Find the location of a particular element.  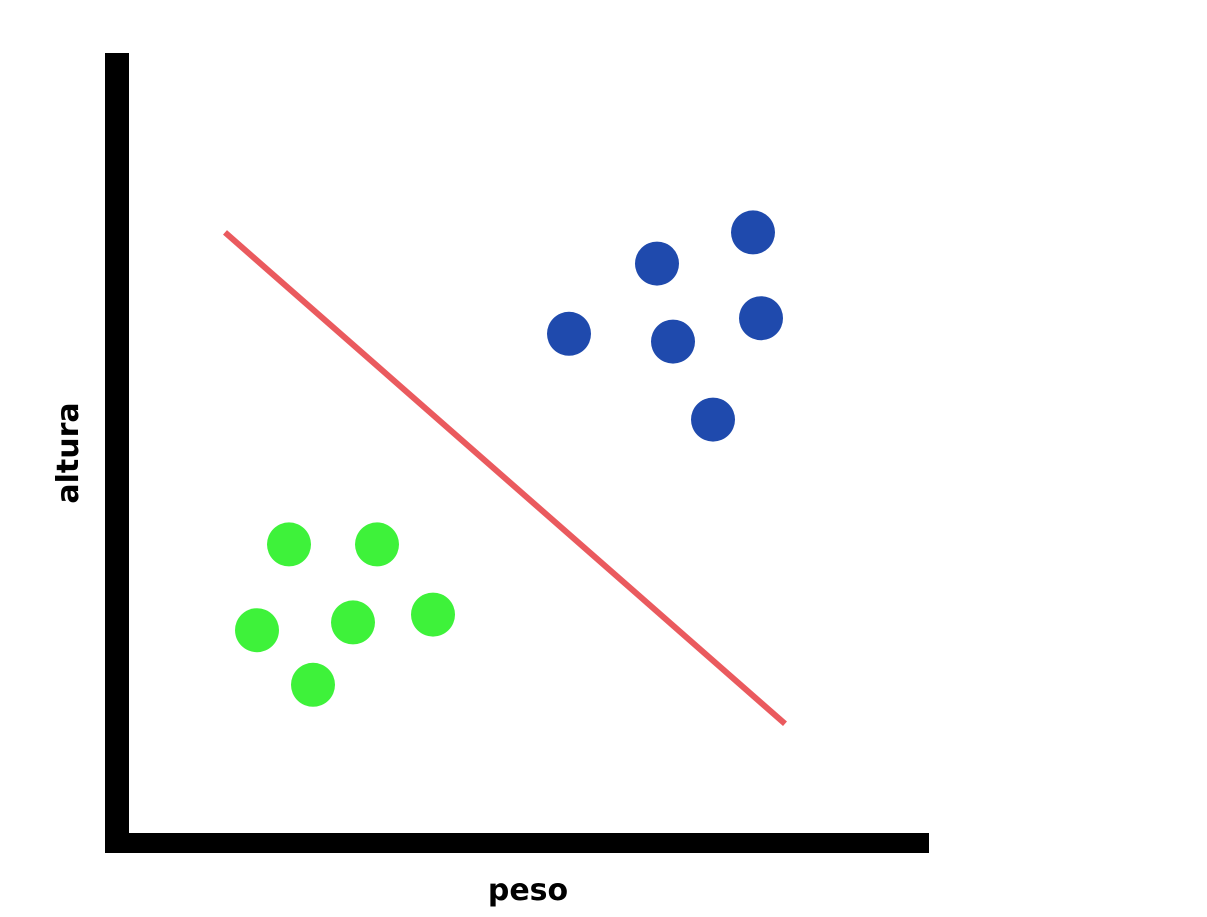

y-axis-label: altura is located at coordinates (68, 452).